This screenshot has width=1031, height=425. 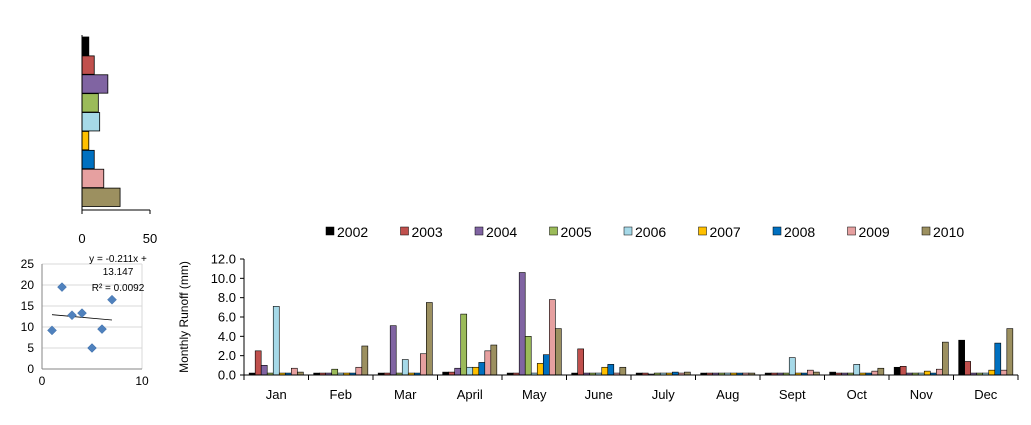 I want to click on bar-june-2008, so click(x=611, y=370).